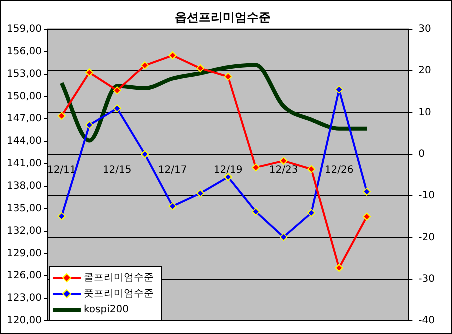 The height and width of the screenshot is (334, 452). I want to click on y2-tick-label: 150,00, so click(24, 96).